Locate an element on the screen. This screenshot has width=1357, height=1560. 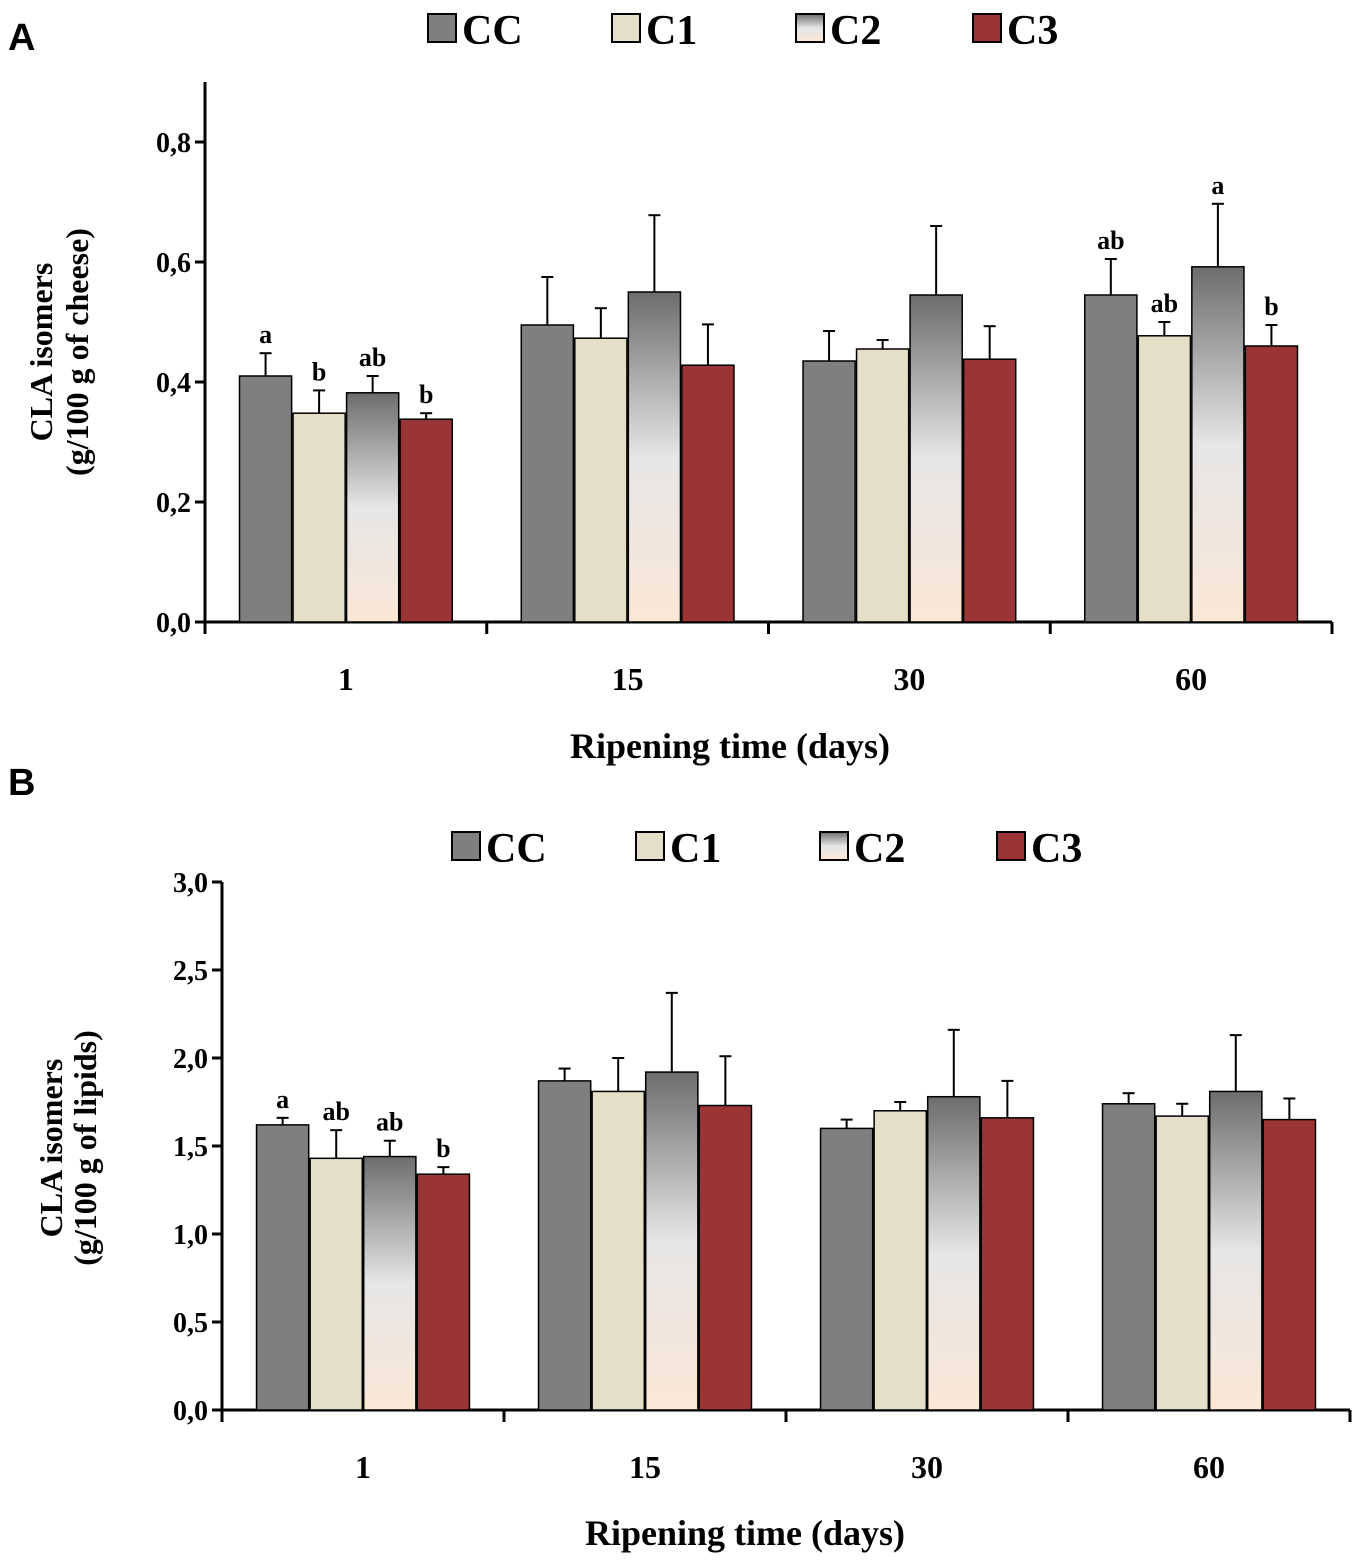
y-tick-label: 0,4 is located at coordinates (173, 383).